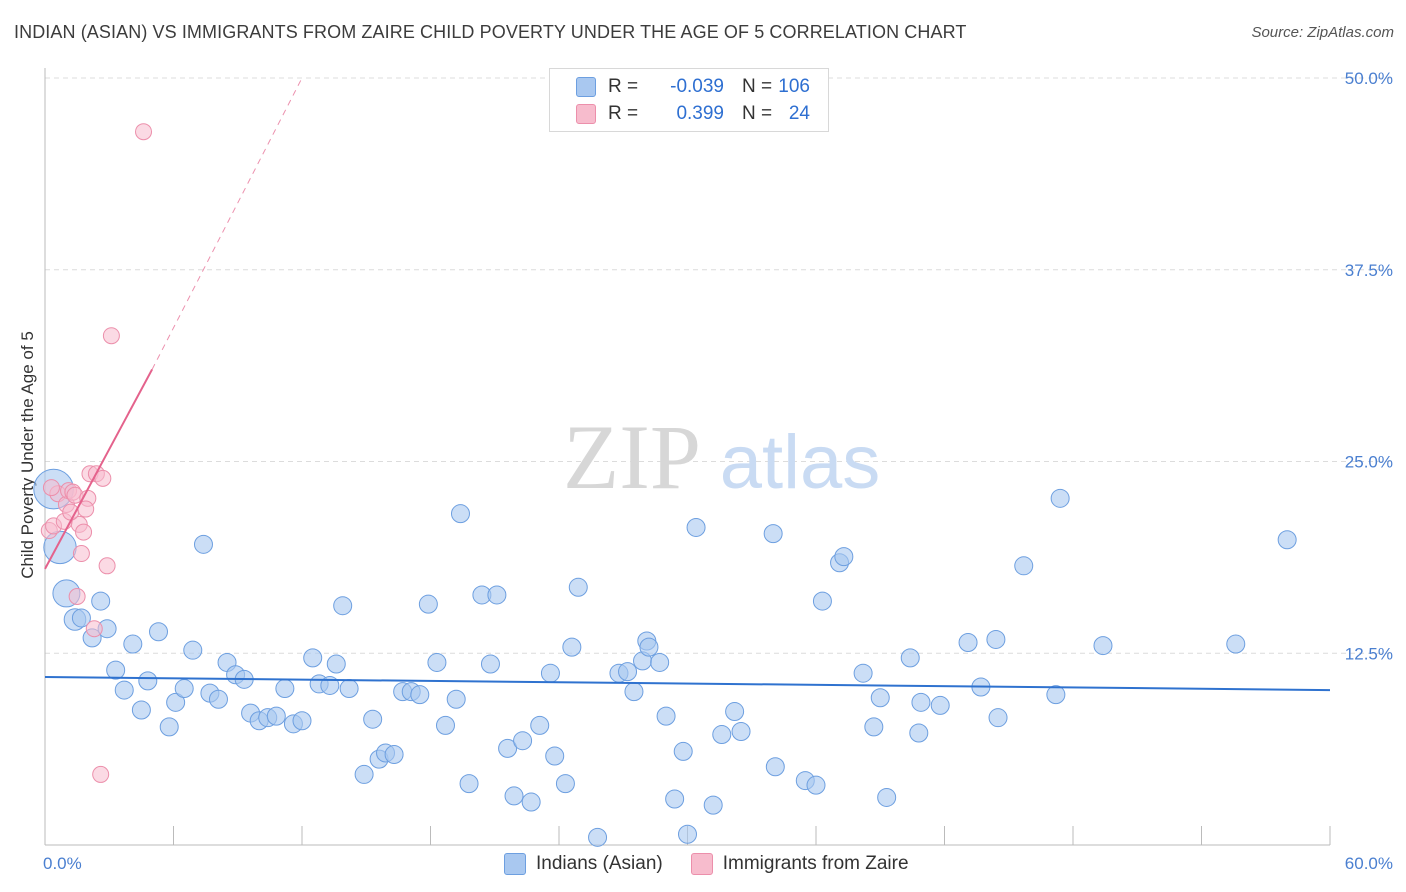  I want to click on legend-item-zaire: Immigrants from Zaire, so click(799, 864).